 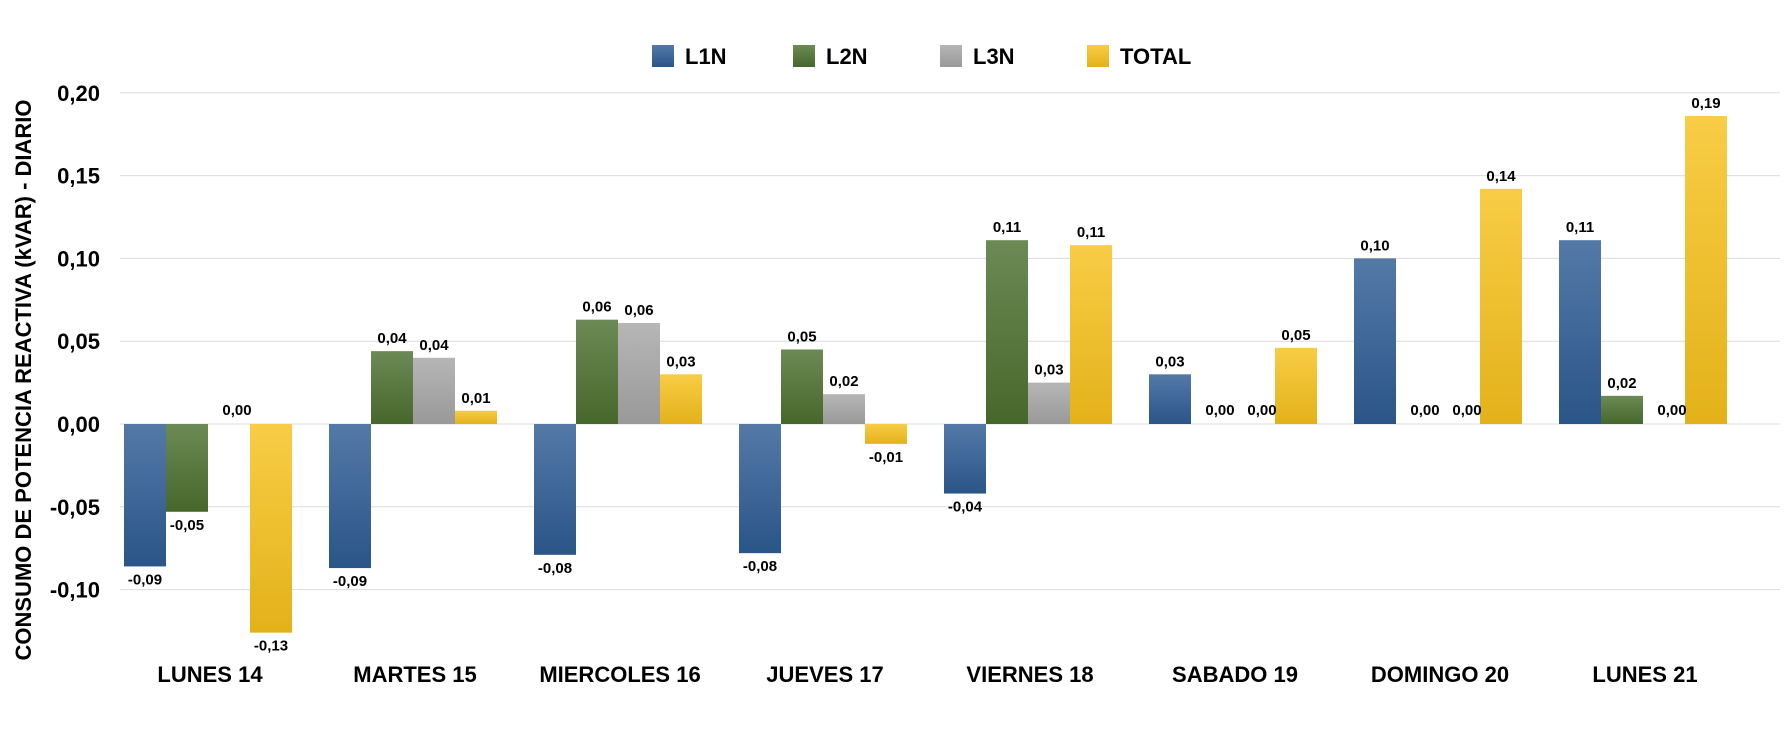 I want to click on legend-swatch-l3n, so click(x=951, y=56).